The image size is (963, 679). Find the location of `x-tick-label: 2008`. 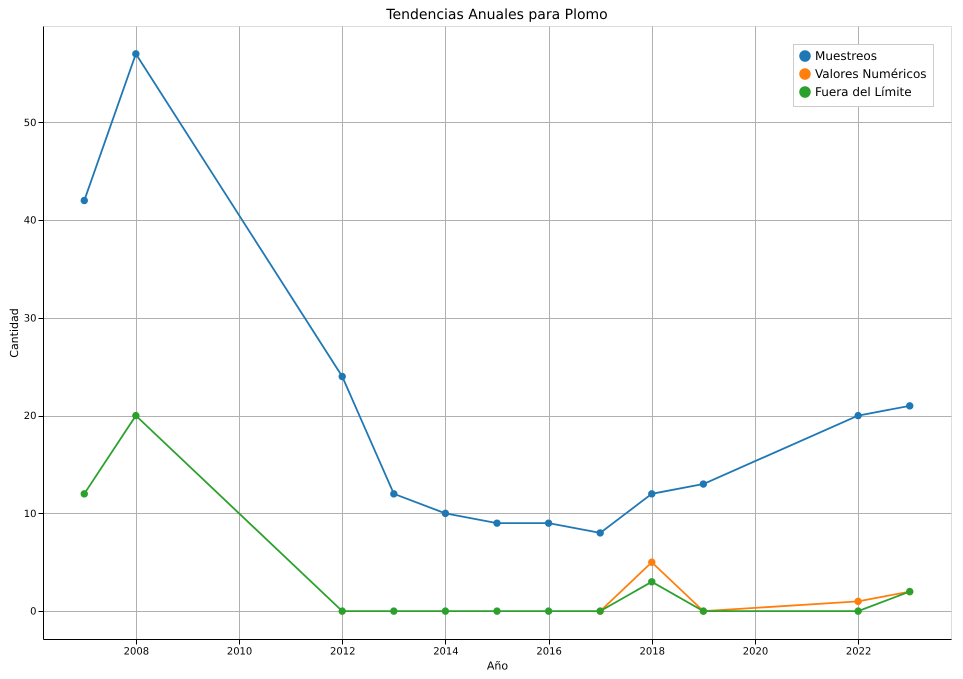

x-tick-label: 2008 is located at coordinates (137, 652).